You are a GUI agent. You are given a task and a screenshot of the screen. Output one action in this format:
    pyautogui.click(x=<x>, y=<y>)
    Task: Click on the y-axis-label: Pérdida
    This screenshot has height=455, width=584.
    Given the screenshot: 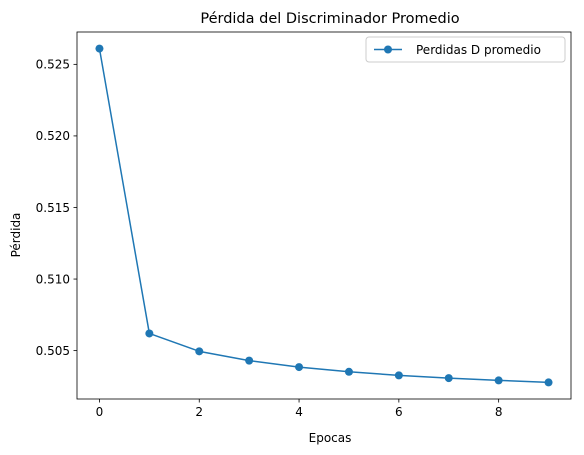 What is the action you would take?
    pyautogui.click(x=16, y=235)
    